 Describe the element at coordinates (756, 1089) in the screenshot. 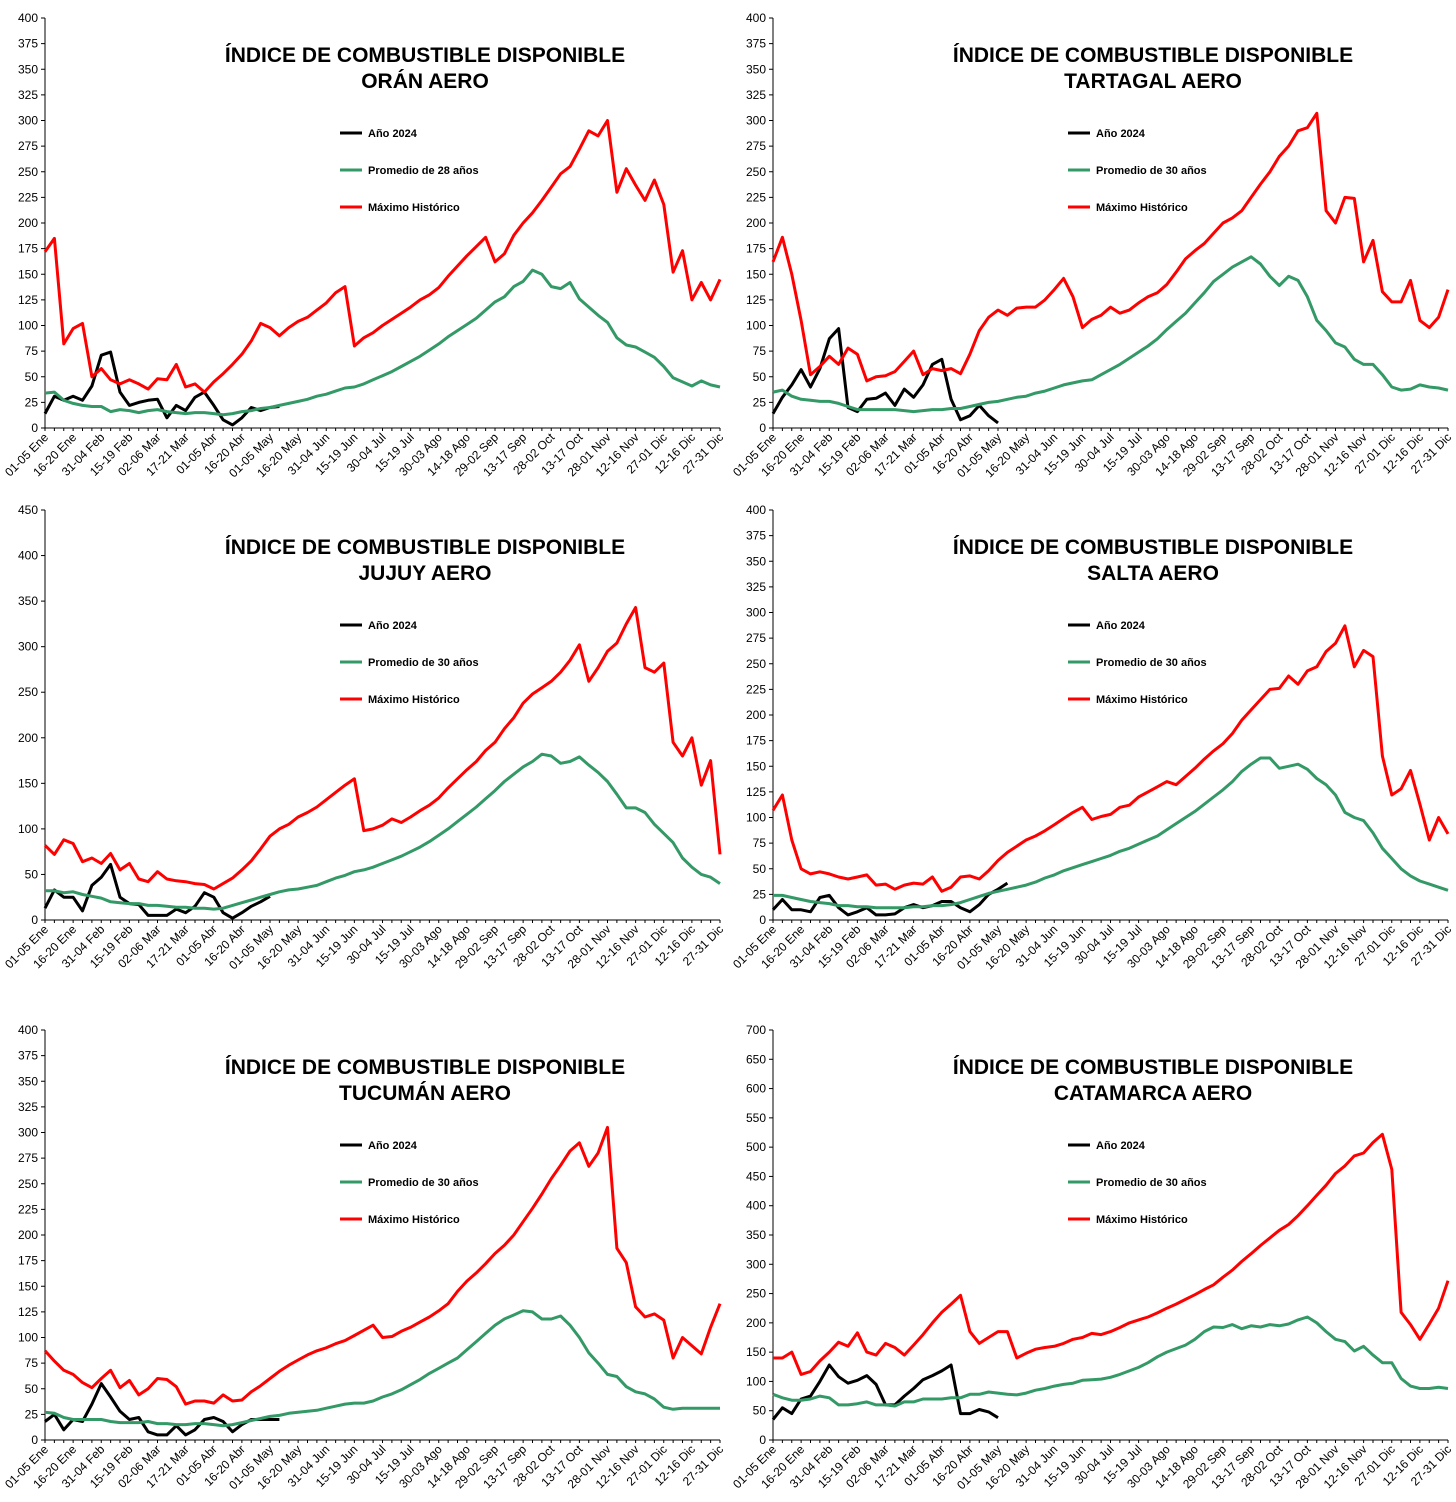

I see `y-tick-label: 600` at that location.